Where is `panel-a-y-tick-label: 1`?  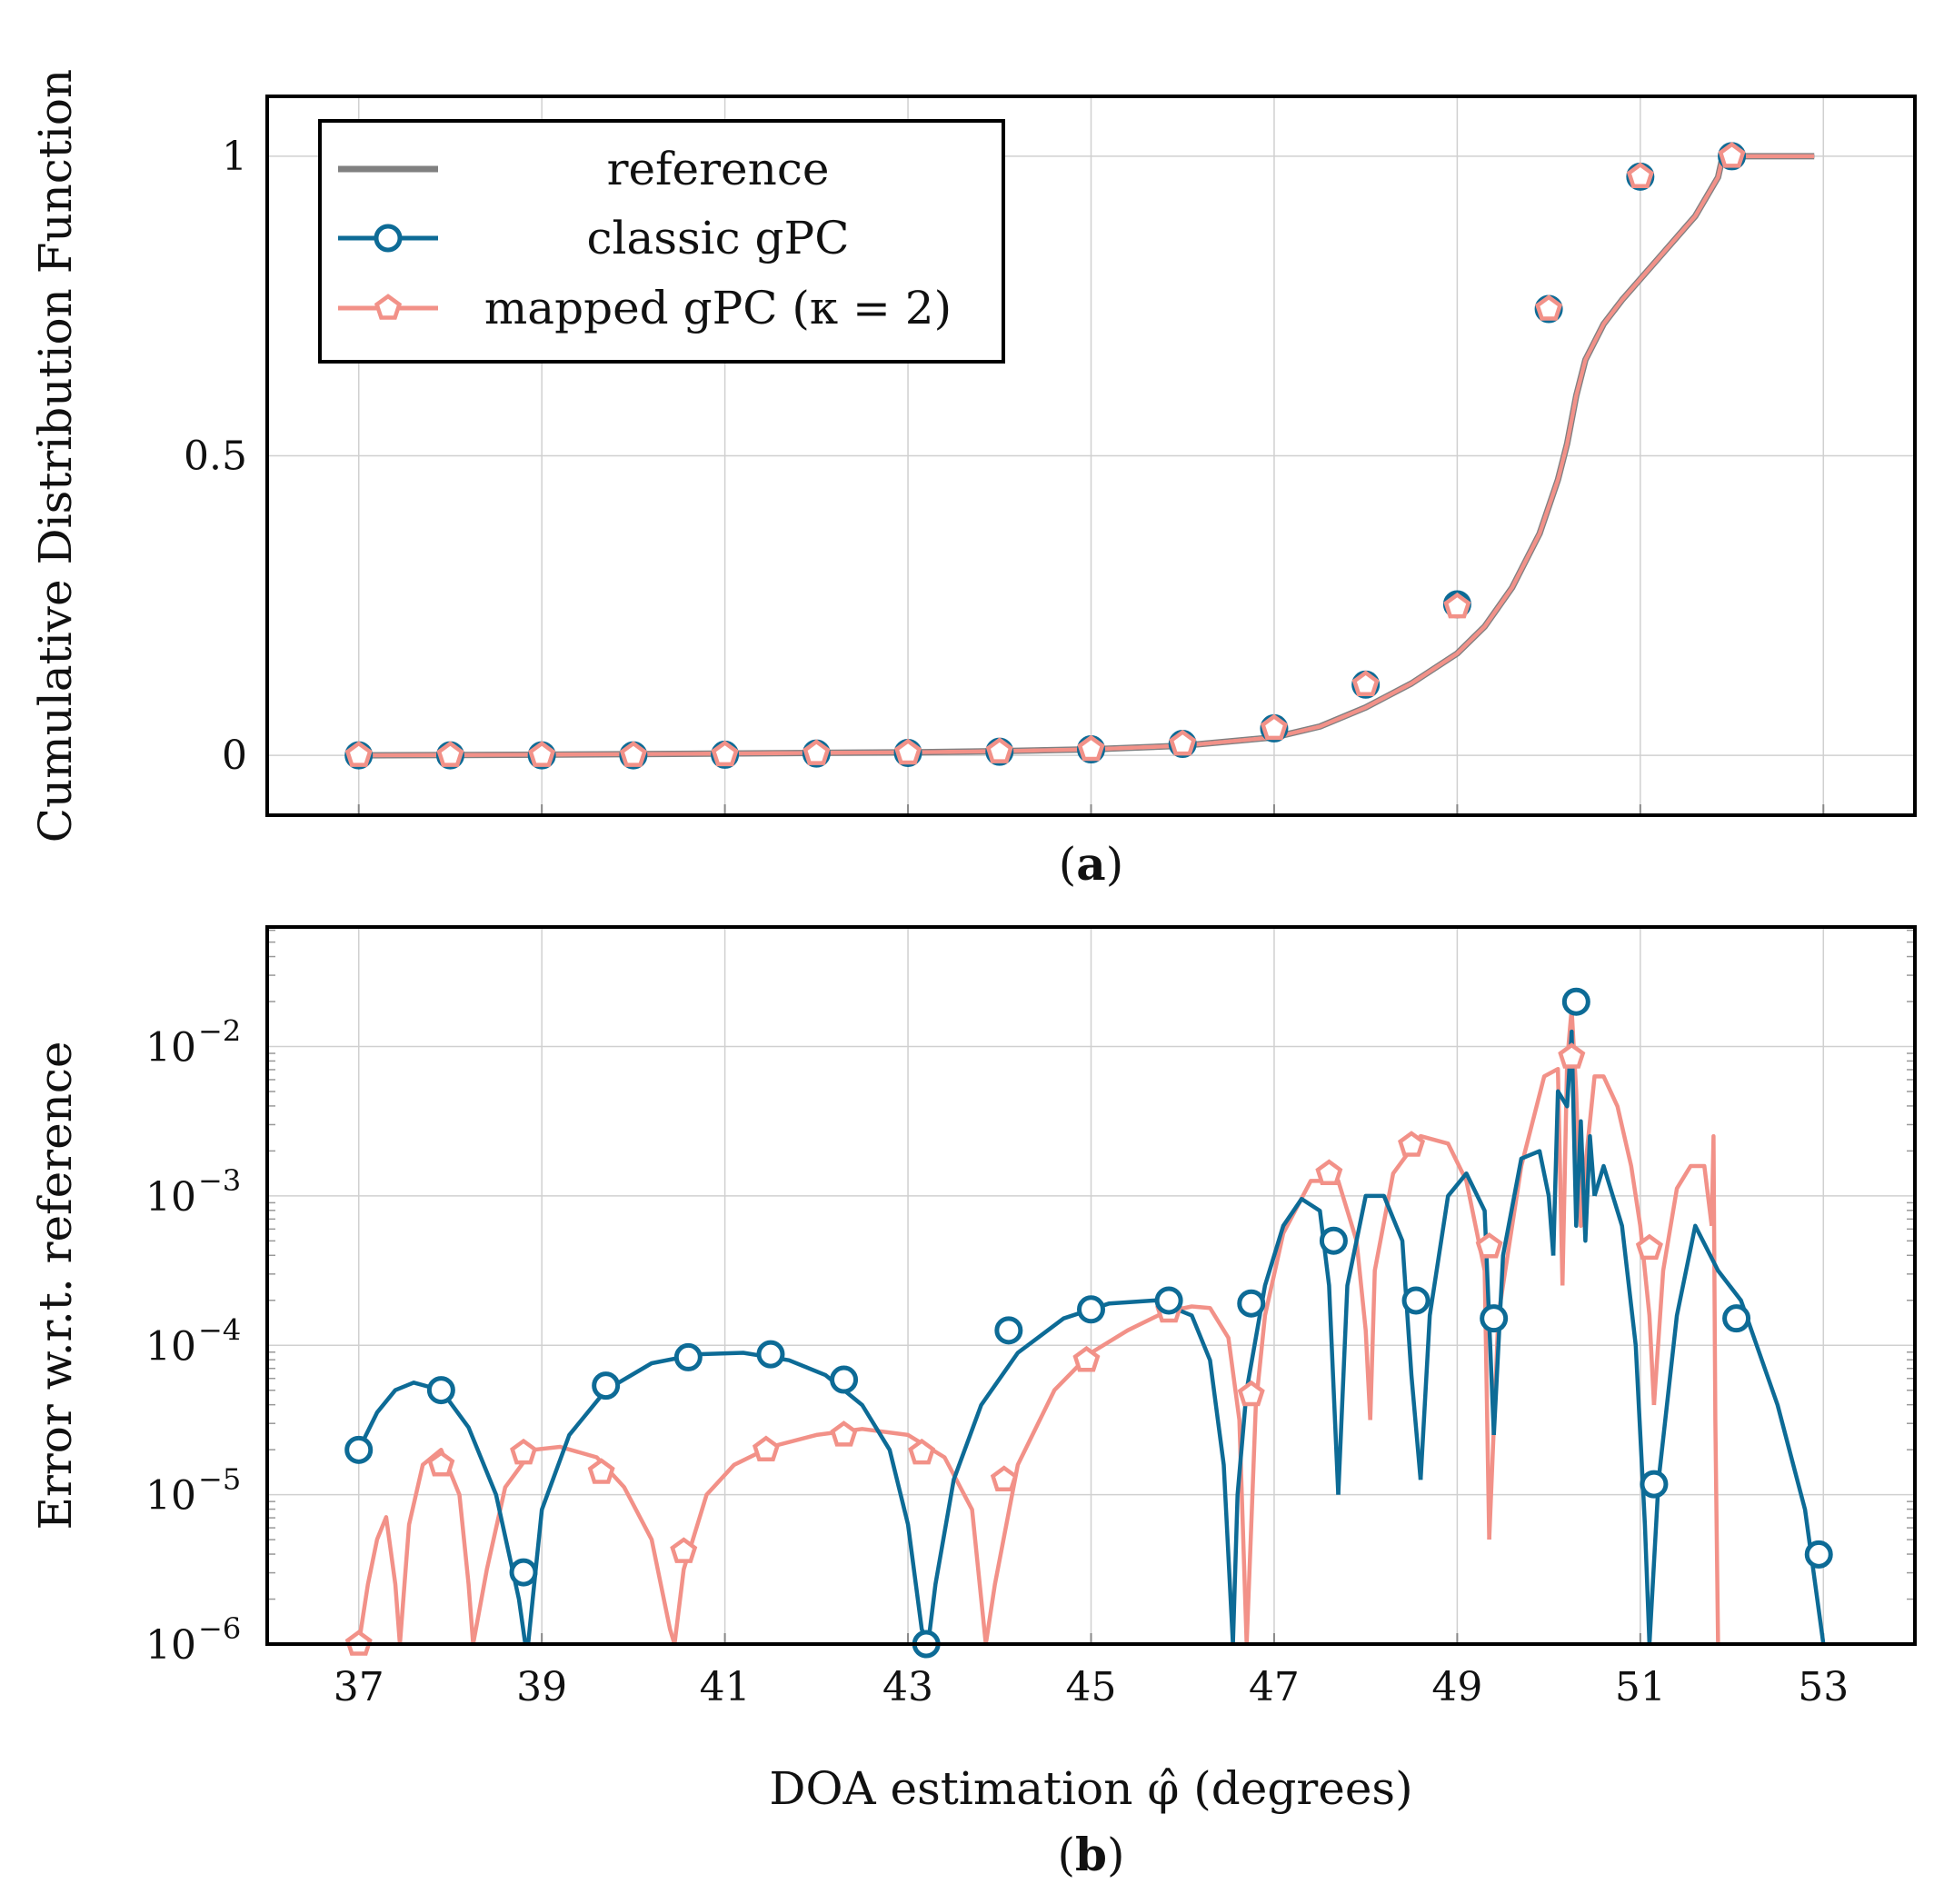
panel-a-y-tick-label: 1 is located at coordinates (234, 157).